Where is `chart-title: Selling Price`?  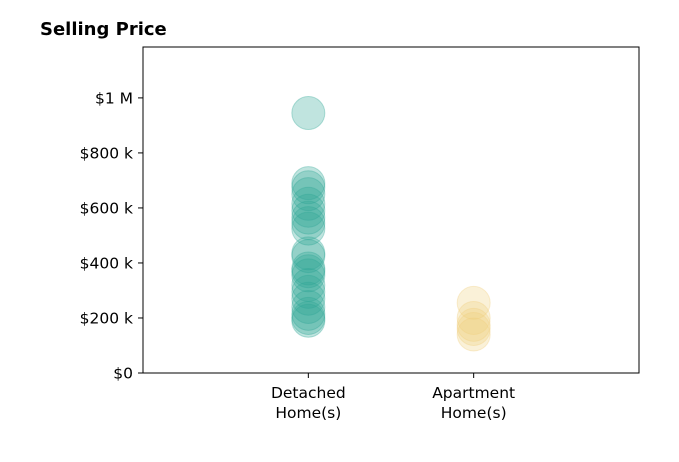 chart-title: Selling Price is located at coordinates (103, 29).